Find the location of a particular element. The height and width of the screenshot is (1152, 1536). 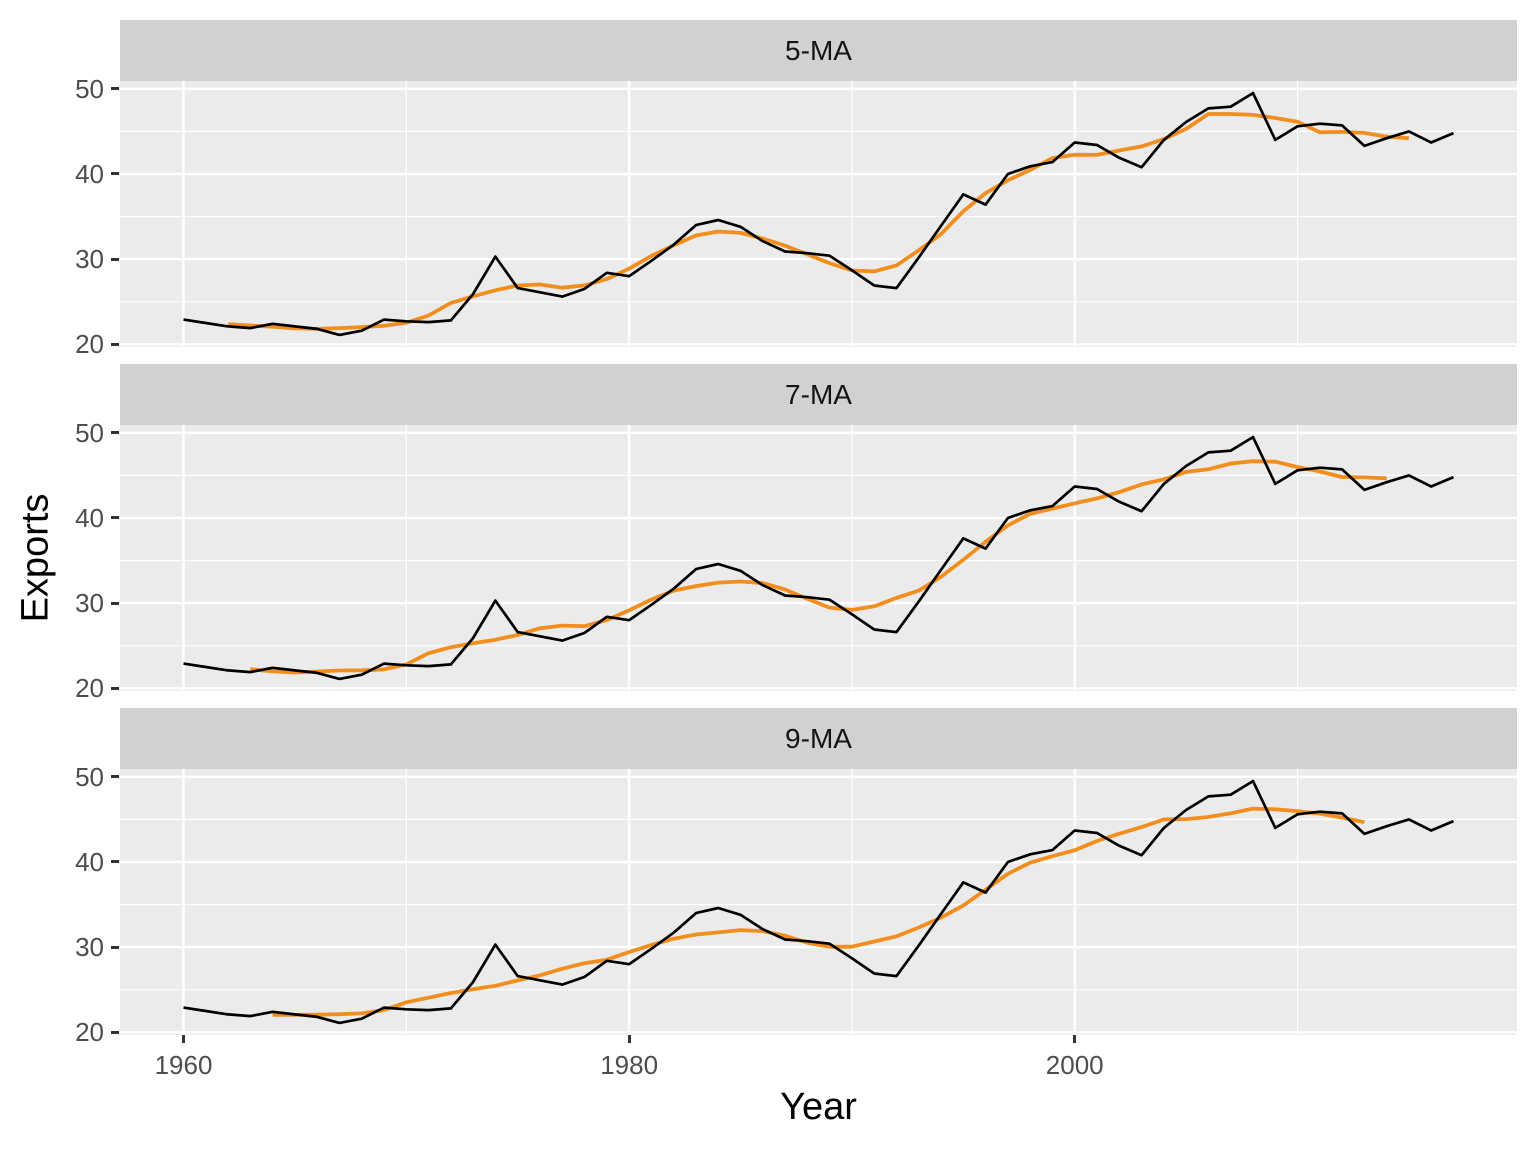

facet-strip-5ma: 5-MA is located at coordinates (818, 50).